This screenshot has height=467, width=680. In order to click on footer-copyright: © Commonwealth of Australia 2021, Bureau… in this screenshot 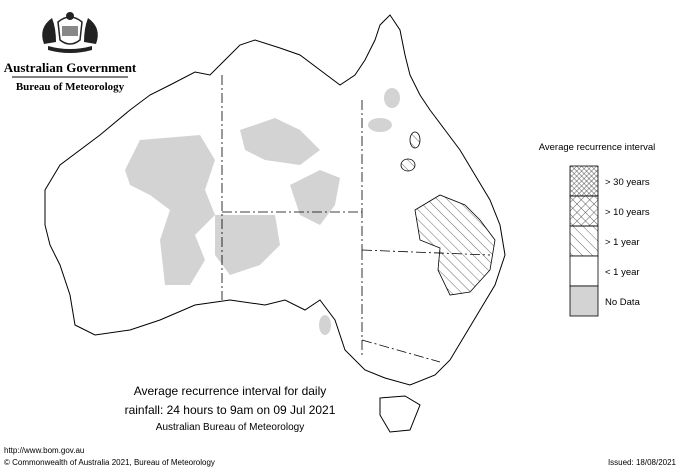, I will do `click(109, 462)`.